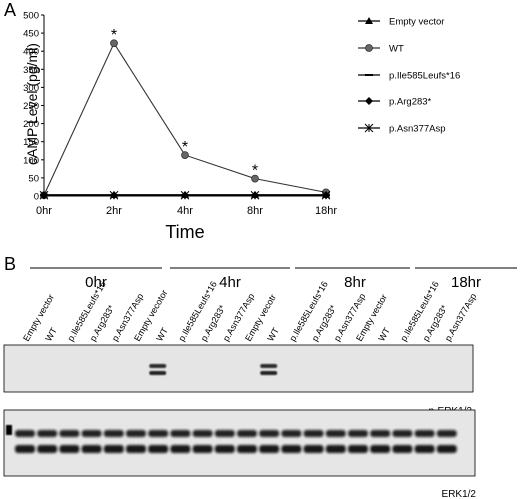  What do you see at coordinates (10, 10) in the screenshot?
I see `panel-a-label: A` at bounding box center [10, 10].